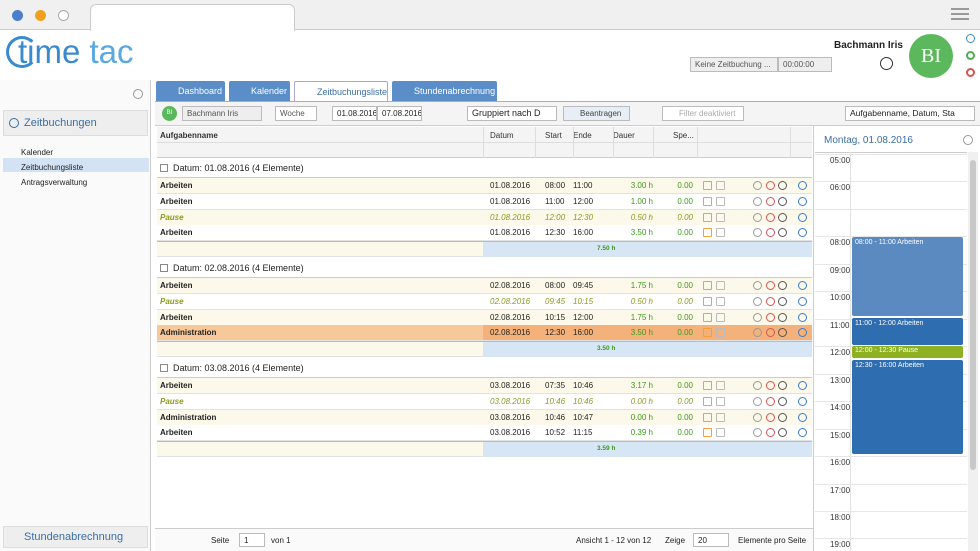 The width and height of the screenshot is (980, 551). Describe the element at coordinates (296, 113) in the screenshot. I see `period-select: Woche` at that location.